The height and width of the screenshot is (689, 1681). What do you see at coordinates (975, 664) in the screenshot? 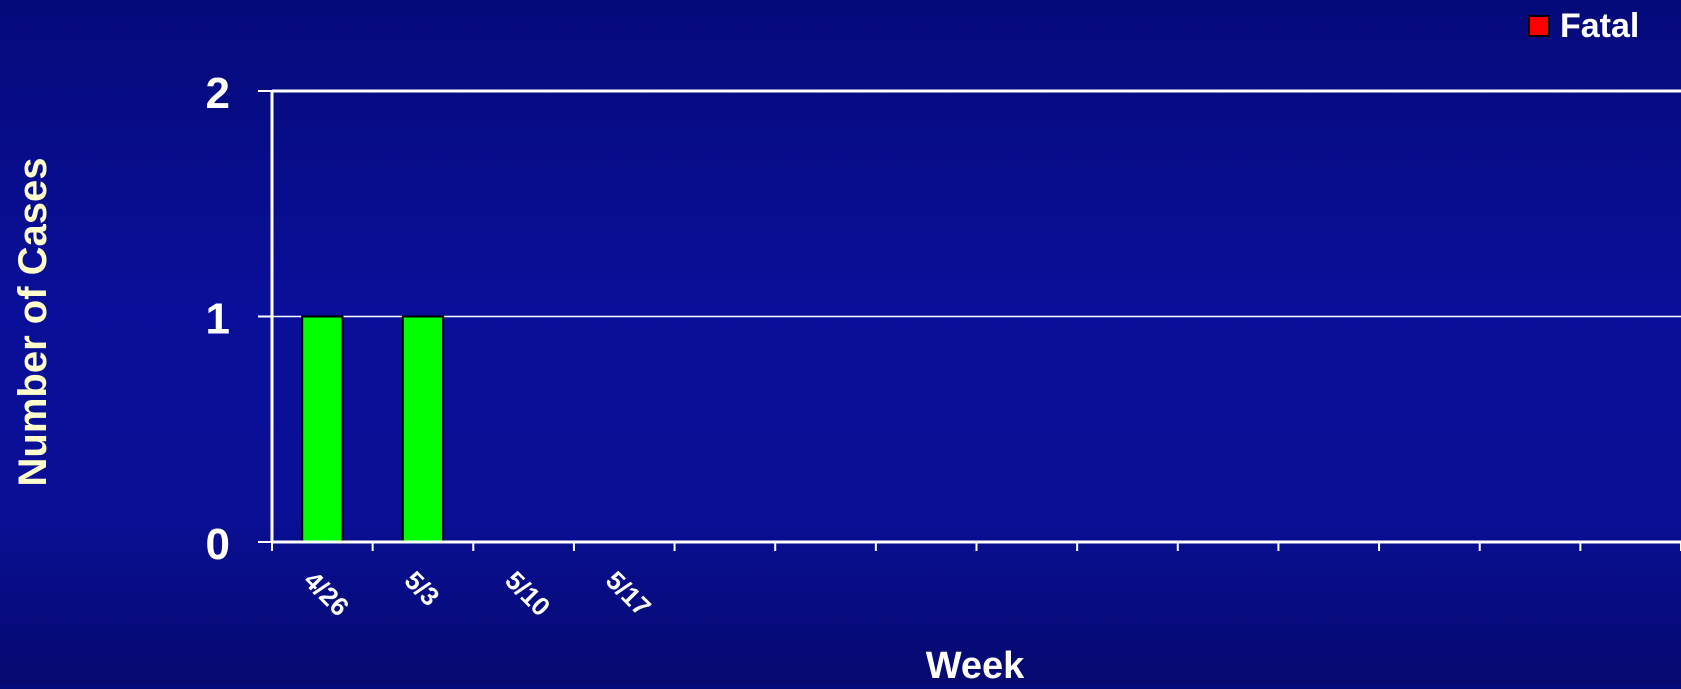
I see `x-axis-title: Week` at bounding box center [975, 664].